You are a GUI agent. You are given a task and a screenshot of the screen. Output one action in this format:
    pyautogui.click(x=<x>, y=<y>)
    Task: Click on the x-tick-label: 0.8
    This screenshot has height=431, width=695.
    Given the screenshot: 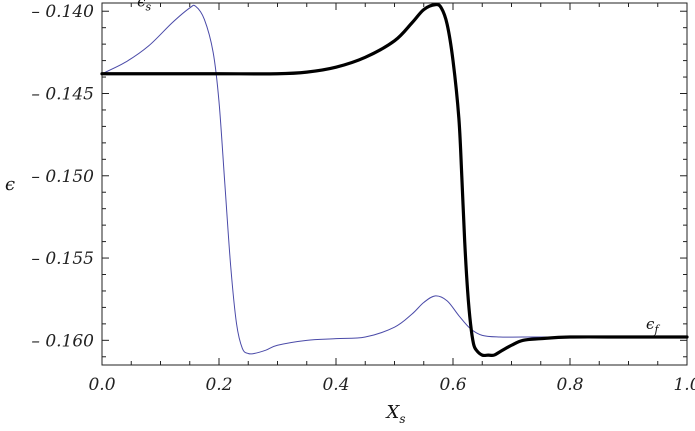 What is the action you would take?
    pyautogui.click(x=569, y=385)
    